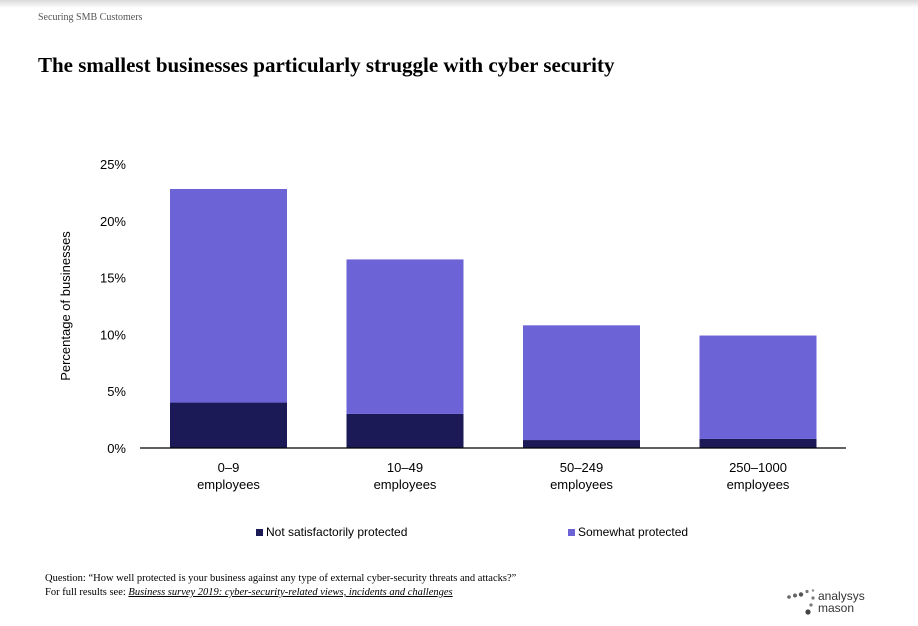  I want to click on x-tick-label: 250–1000, so click(758, 467).